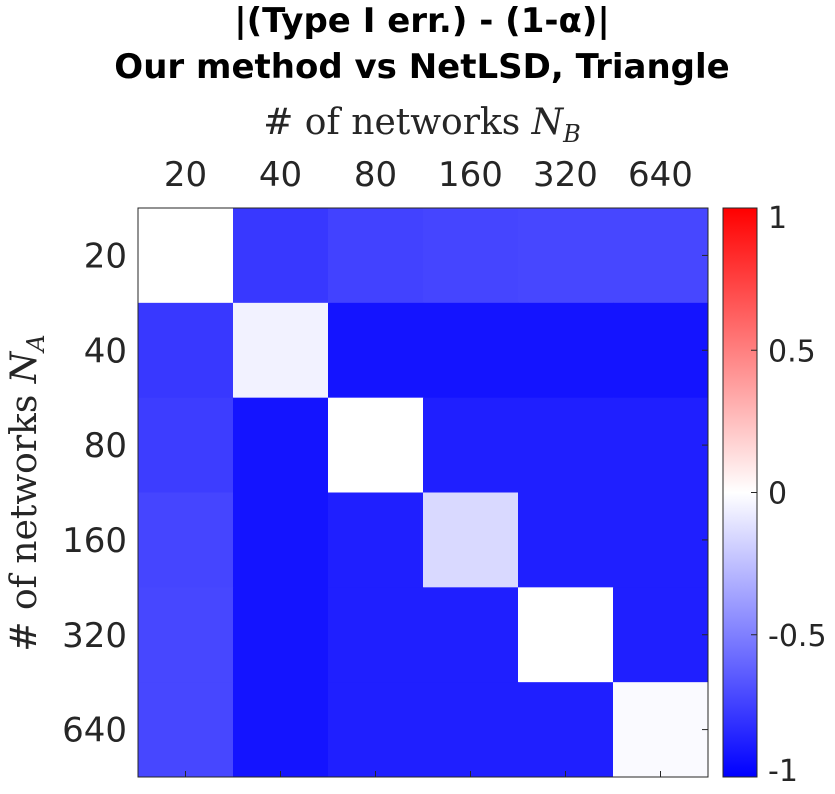 This screenshot has height=794, width=835. Describe the element at coordinates (471, 730) in the screenshot. I see `heatmap-cell-r5-c3` at that location.